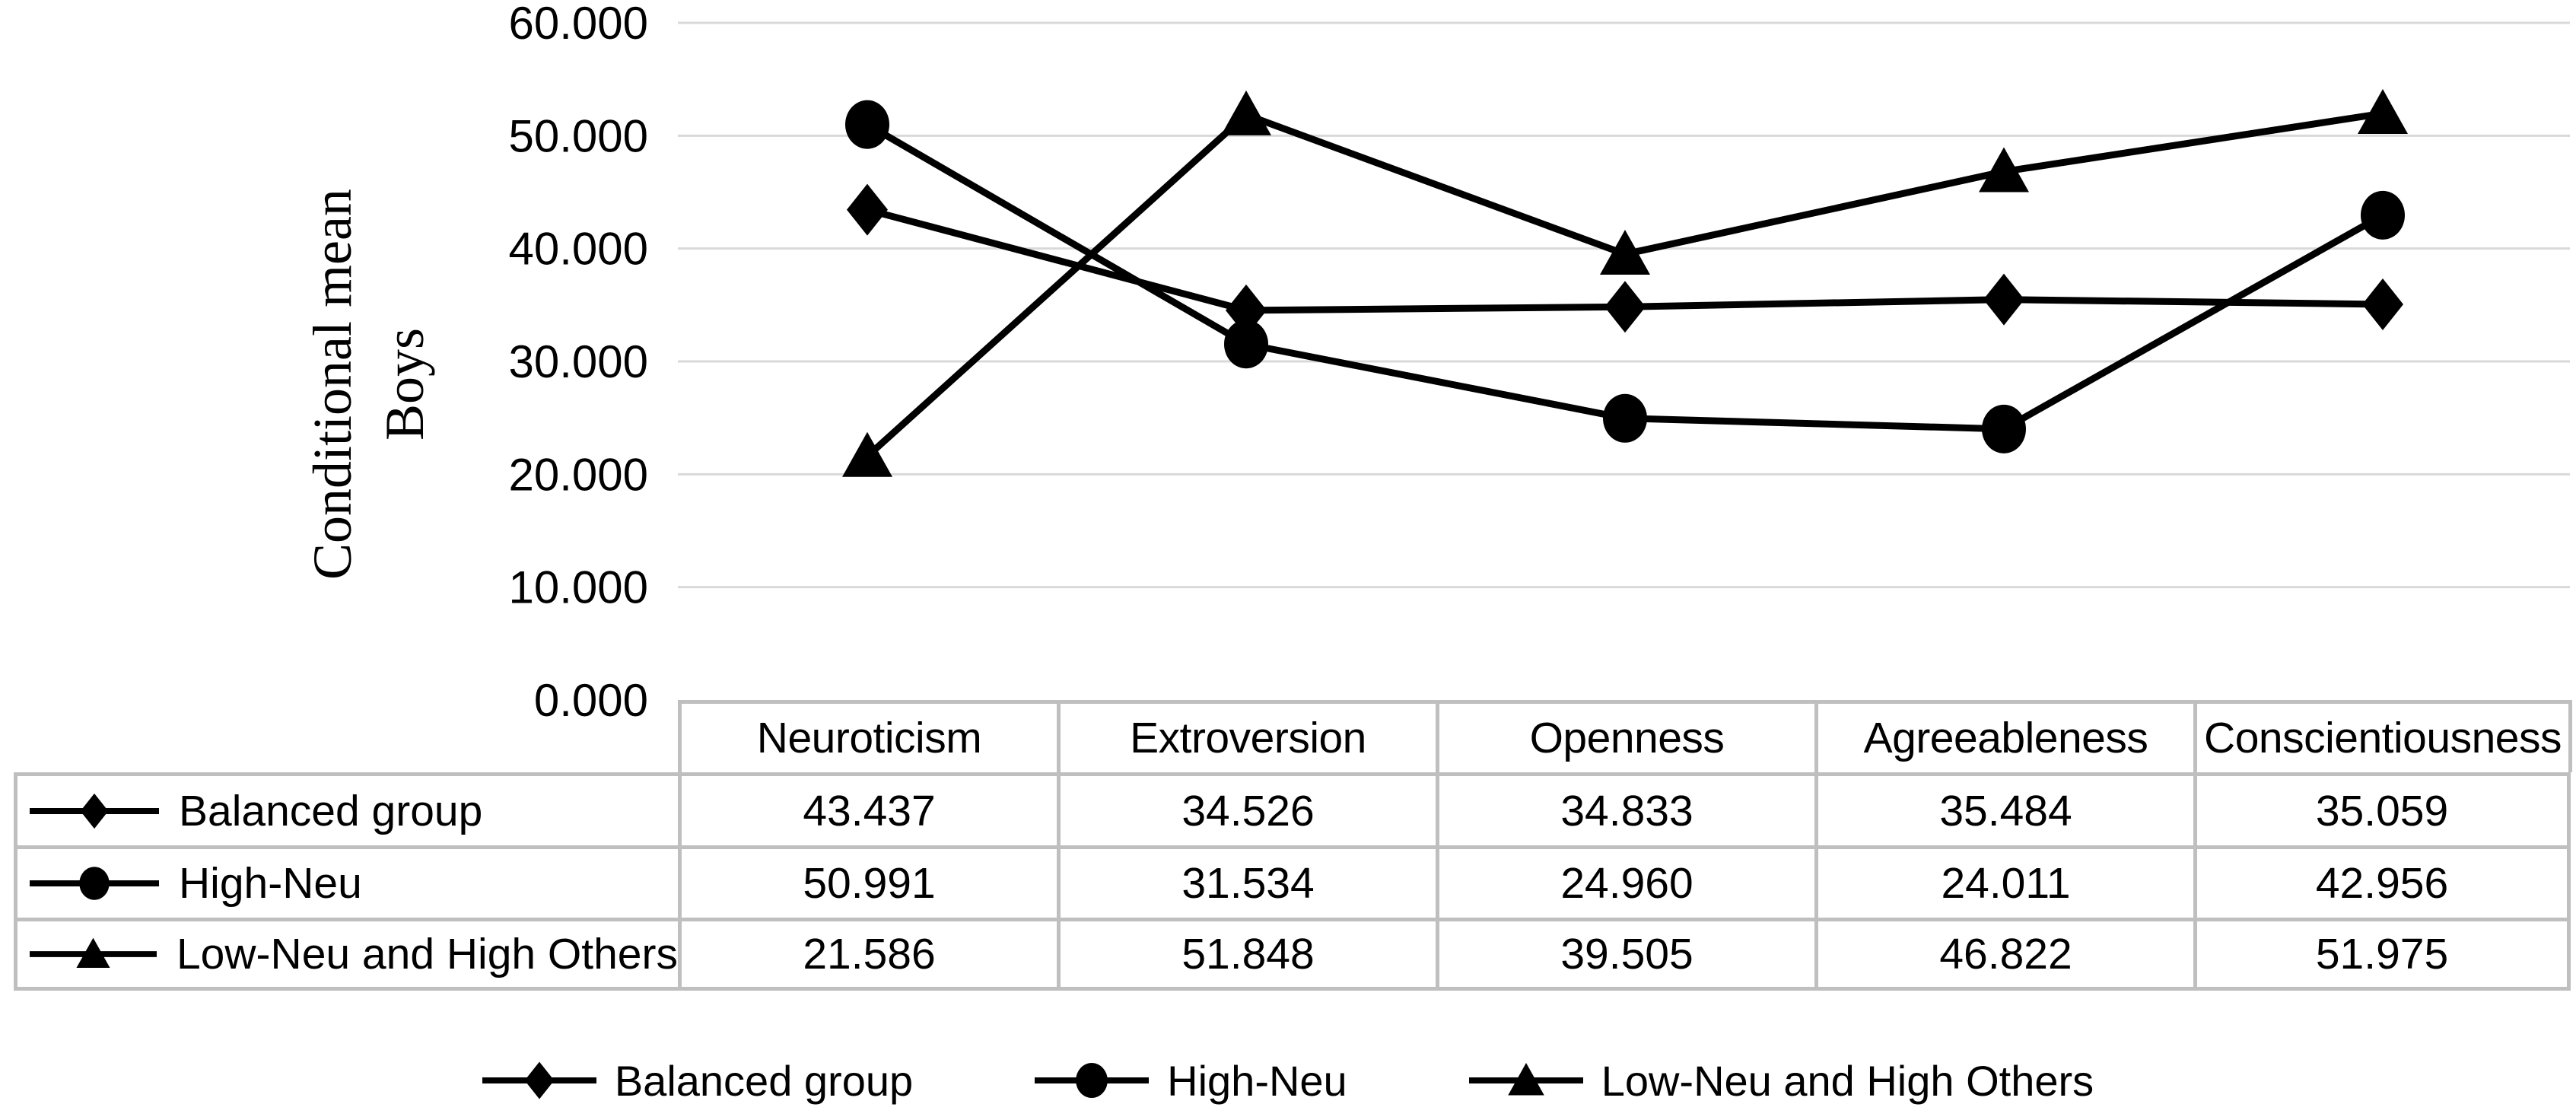 This screenshot has width=2576, height=1120. Describe the element at coordinates (1847, 1080) in the screenshot. I see `legend-item-label: Low-Neu and High Others` at that location.